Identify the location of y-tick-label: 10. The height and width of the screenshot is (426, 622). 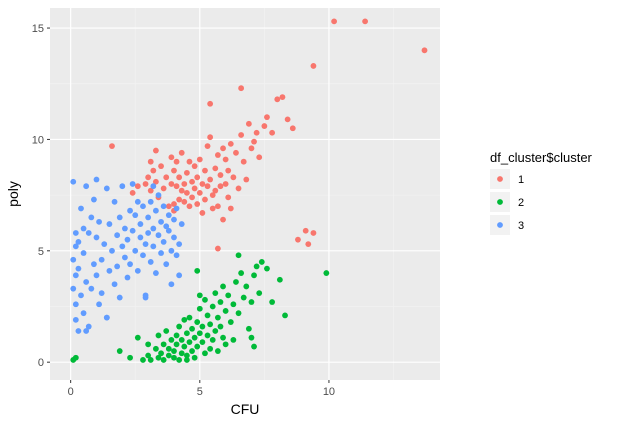
(38, 140).